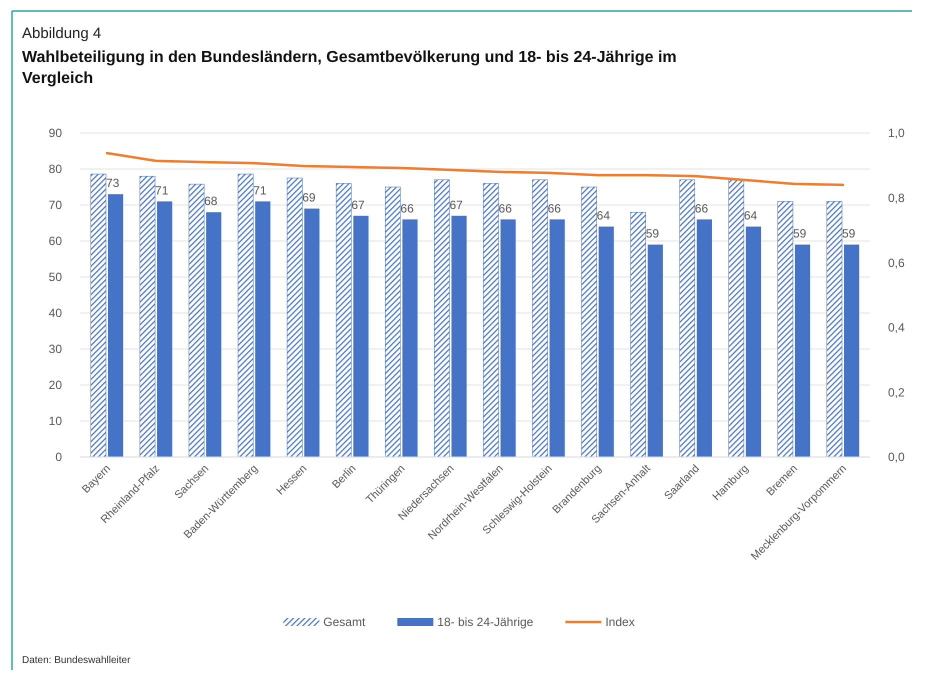 The height and width of the screenshot is (679, 925). Describe the element at coordinates (897, 198) in the screenshot. I see `y2-tick-label: 0,8` at that location.